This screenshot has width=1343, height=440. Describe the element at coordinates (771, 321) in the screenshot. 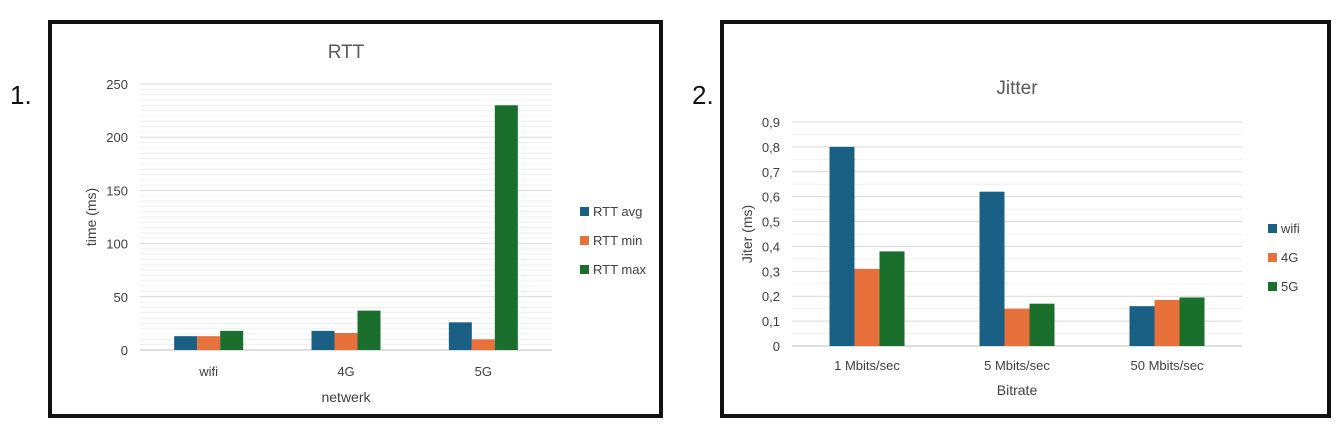

I see `jitter-y-tick-label: 0,1` at that location.